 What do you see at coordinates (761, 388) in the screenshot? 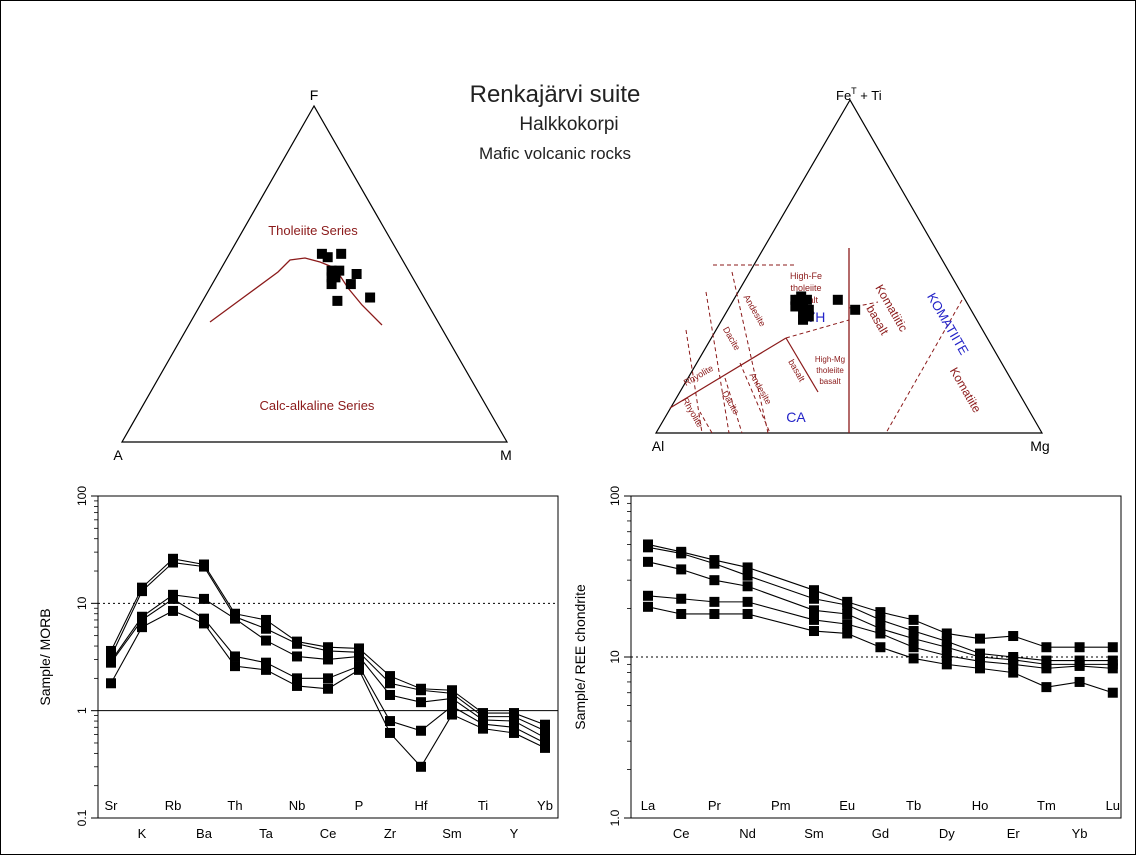
I see `jensen-andesite-ca: Andesite` at bounding box center [761, 388].